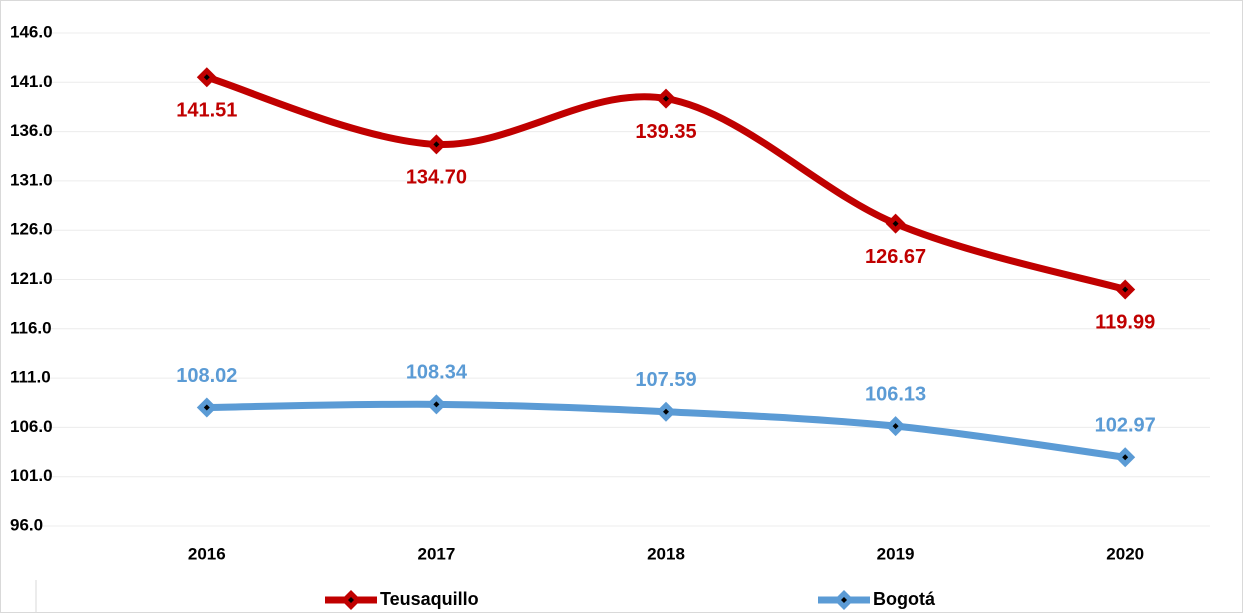  I want to click on y-tick-label: 111.0, so click(30, 377).